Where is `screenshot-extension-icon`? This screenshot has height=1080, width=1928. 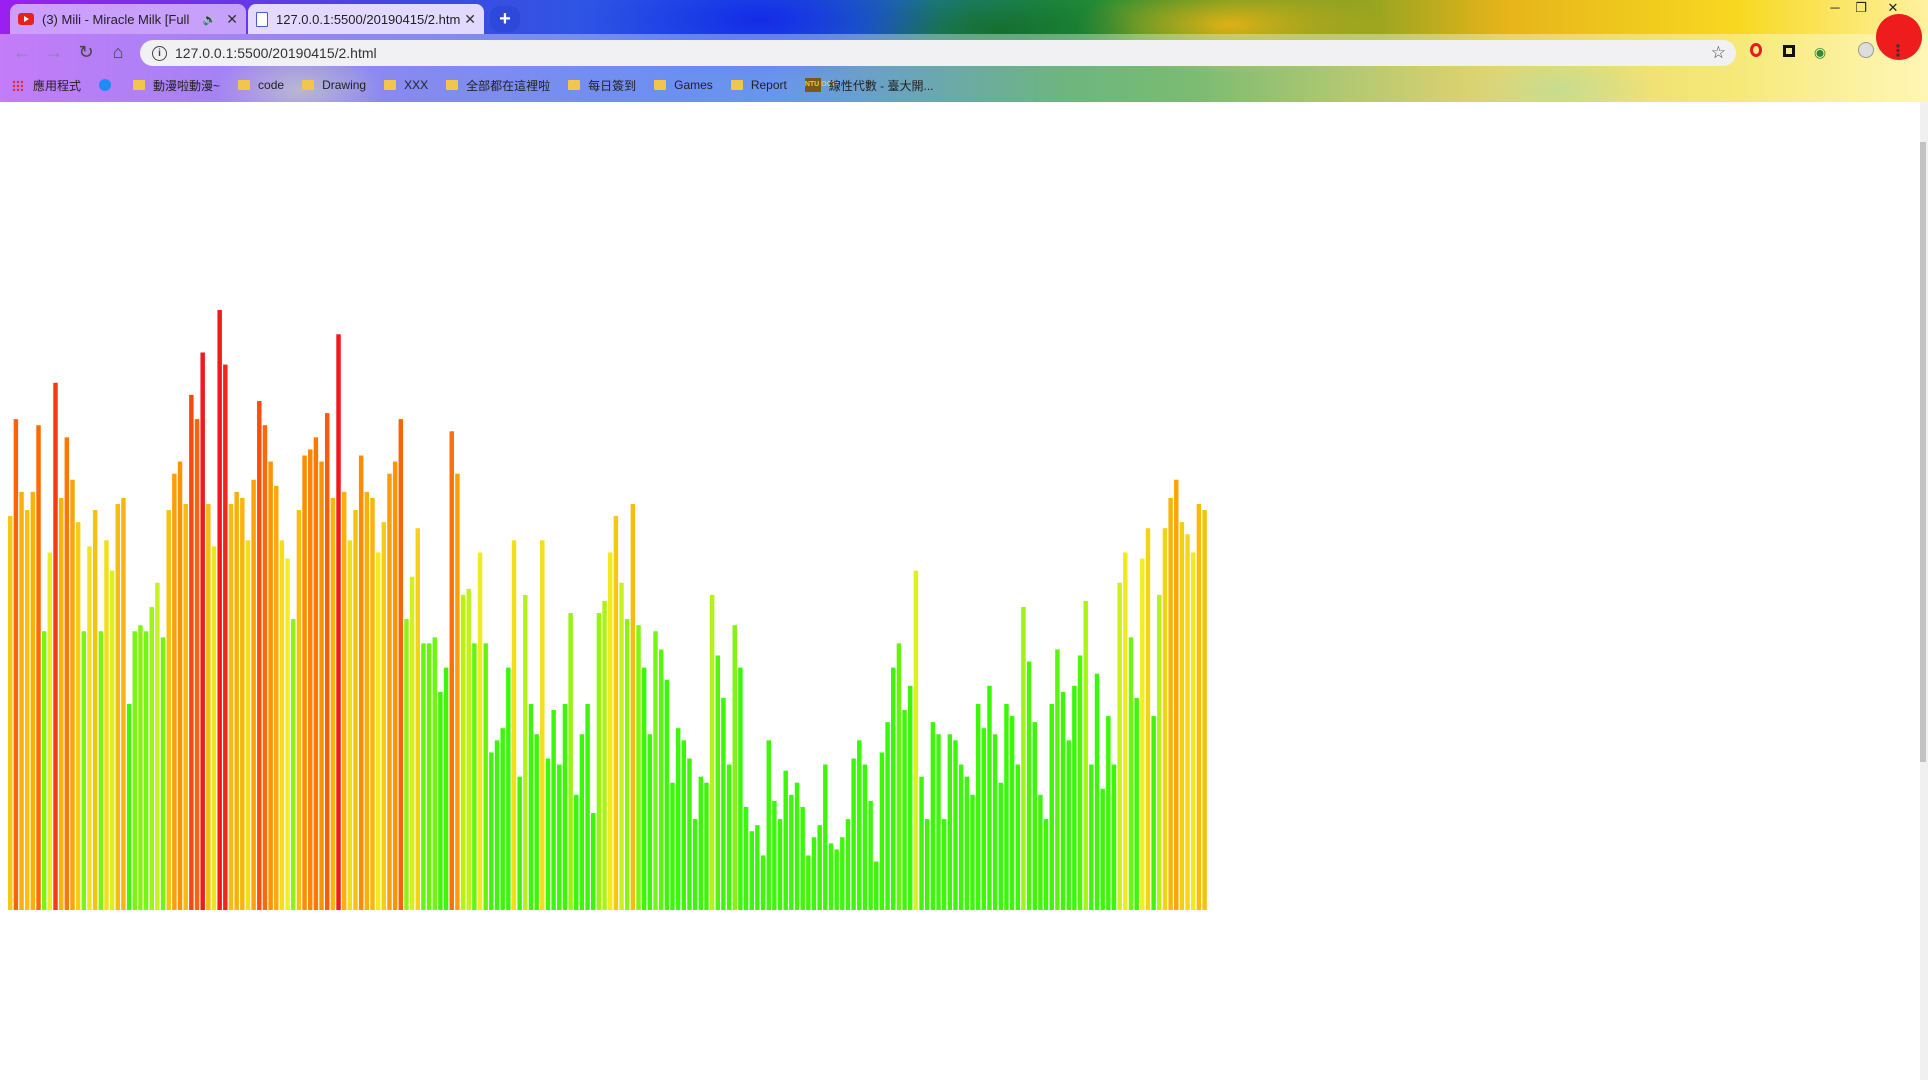
screenshot-extension-icon is located at coordinates (1789, 52).